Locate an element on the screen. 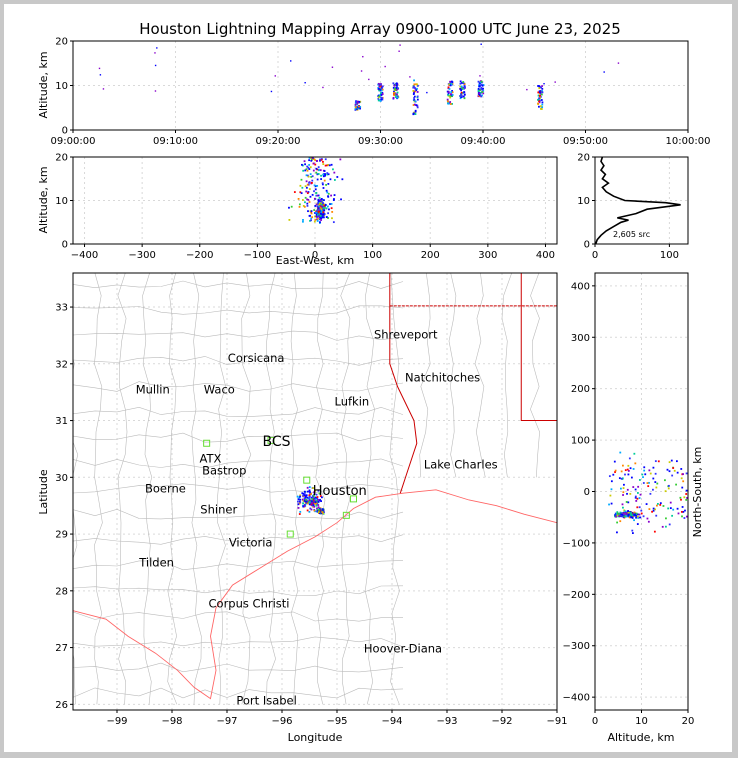  city-label: Corpus Christi is located at coordinates (249, 603).